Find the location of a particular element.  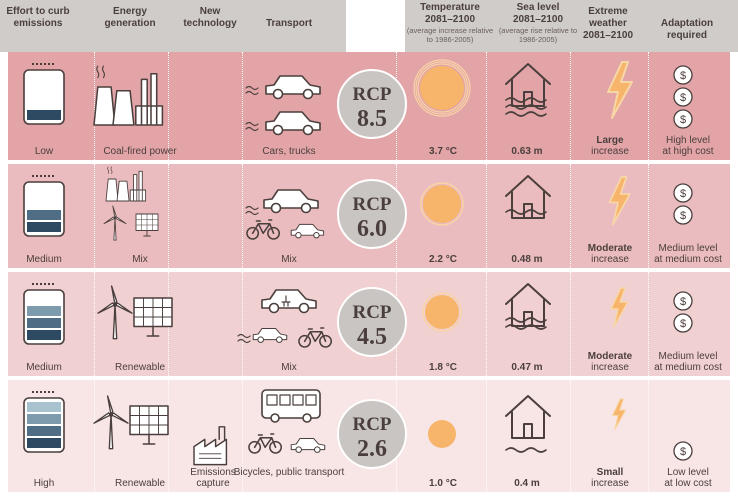

header-temperature-period: 2081–2100 is located at coordinates (450, 19).